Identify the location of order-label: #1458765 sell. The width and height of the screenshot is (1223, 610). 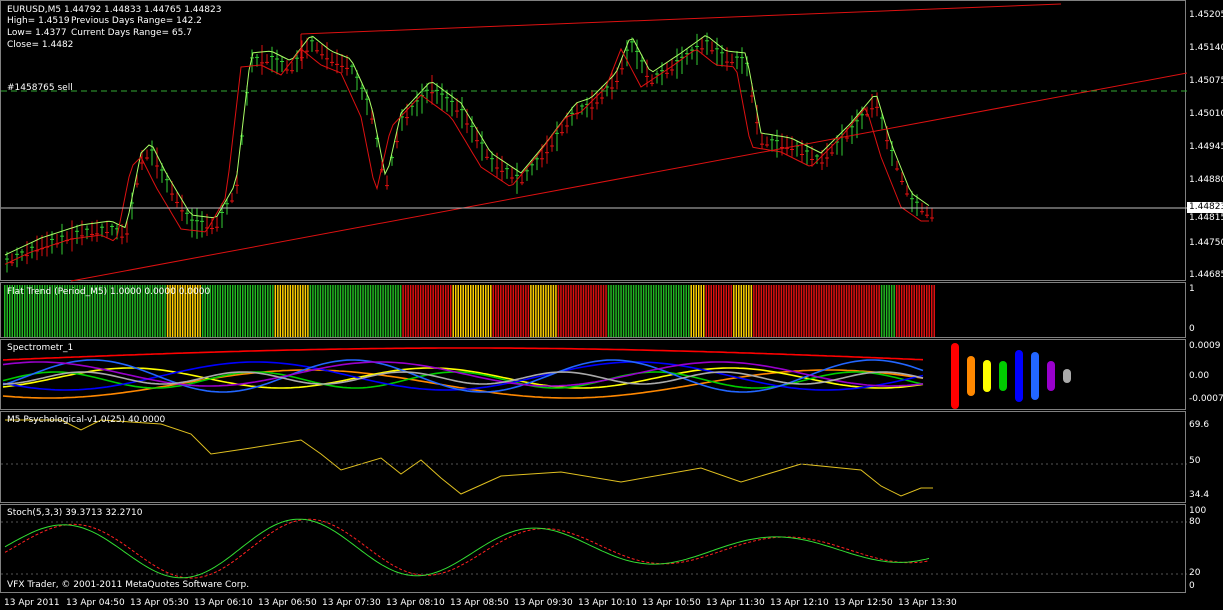
(40, 88).